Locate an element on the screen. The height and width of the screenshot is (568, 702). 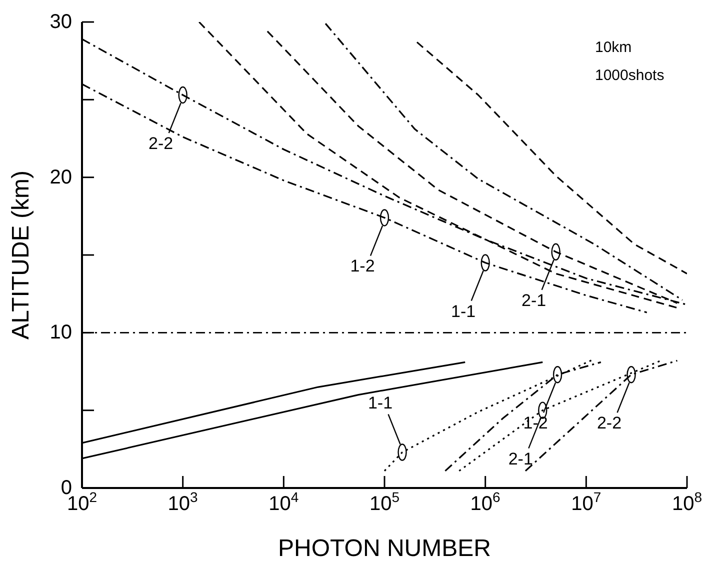
annotation: 1-2 is located at coordinates (362, 266).